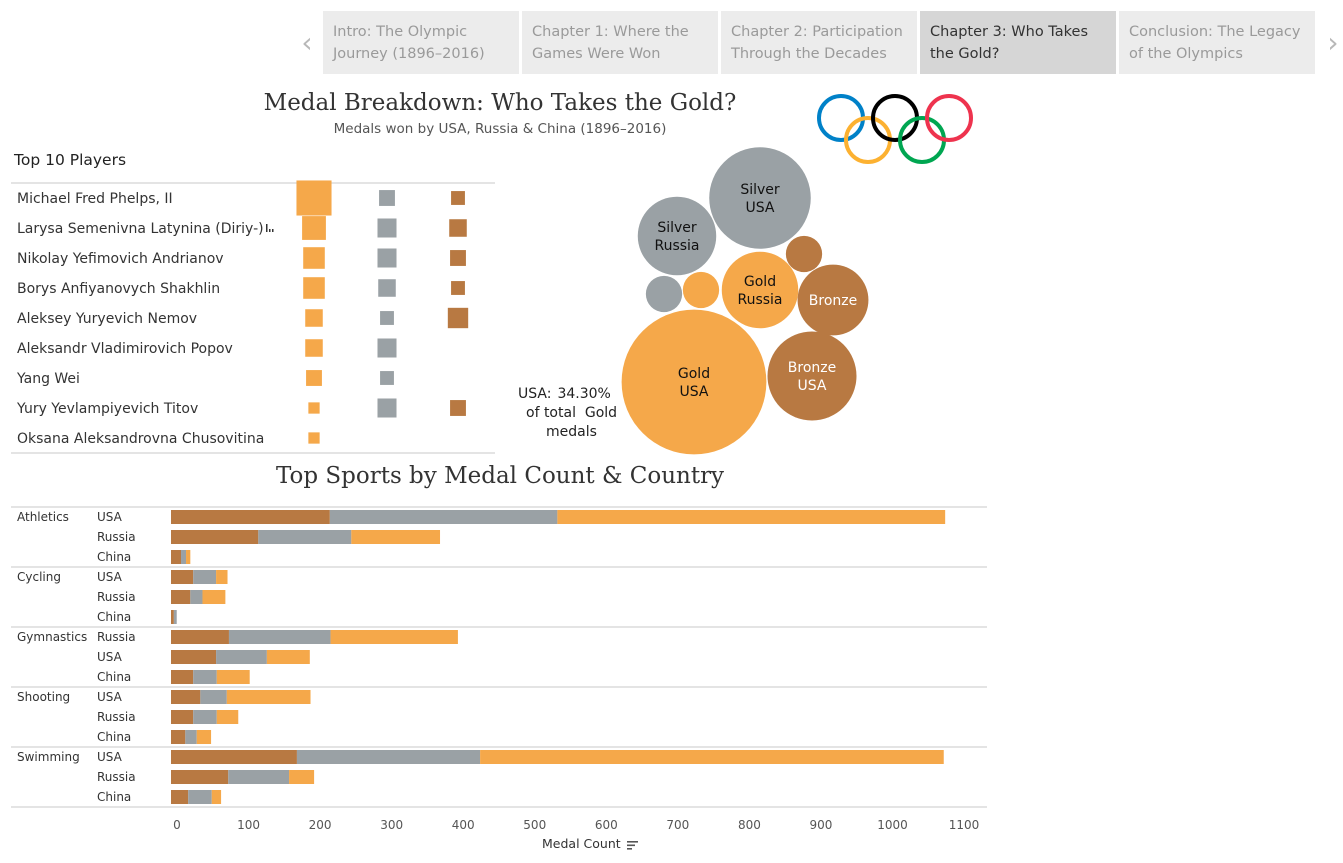 This screenshot has height=863, width=1343. What do you see at coordinates (70, 160) in the screenshot?
I see `top-players-title: Top 10 Players` at bounding box center [70, 160].